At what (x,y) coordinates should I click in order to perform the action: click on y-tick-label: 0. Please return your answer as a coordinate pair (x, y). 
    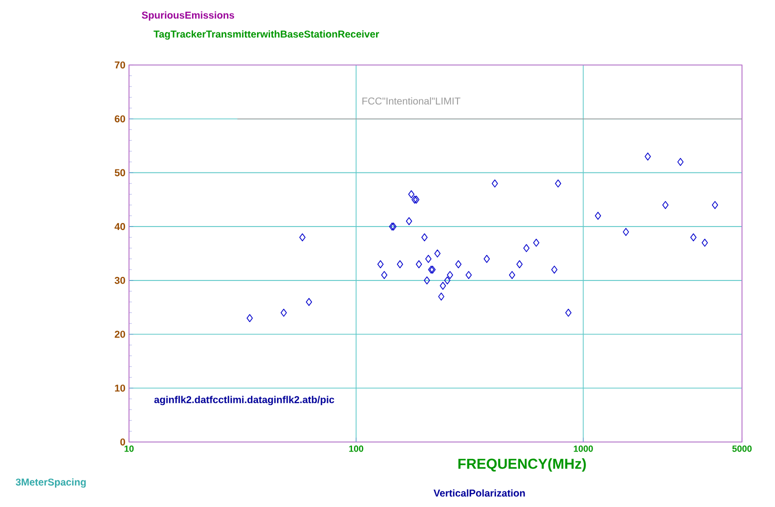
    Looking at the image, I should click on (123, 442).